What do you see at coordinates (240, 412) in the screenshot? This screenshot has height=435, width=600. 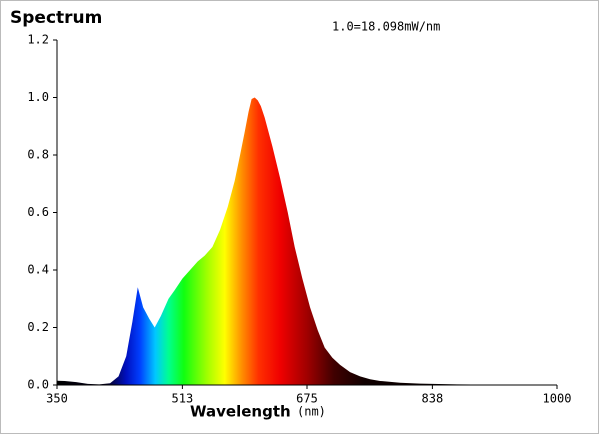 I see `x-axis-label: Wavelength` at bounding box center [240, 412].